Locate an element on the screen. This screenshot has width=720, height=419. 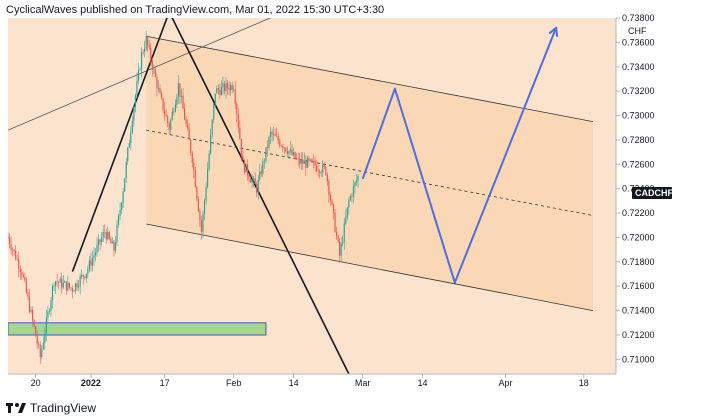
symbol-badge: CADCHF is located at coordinates (652, 193).